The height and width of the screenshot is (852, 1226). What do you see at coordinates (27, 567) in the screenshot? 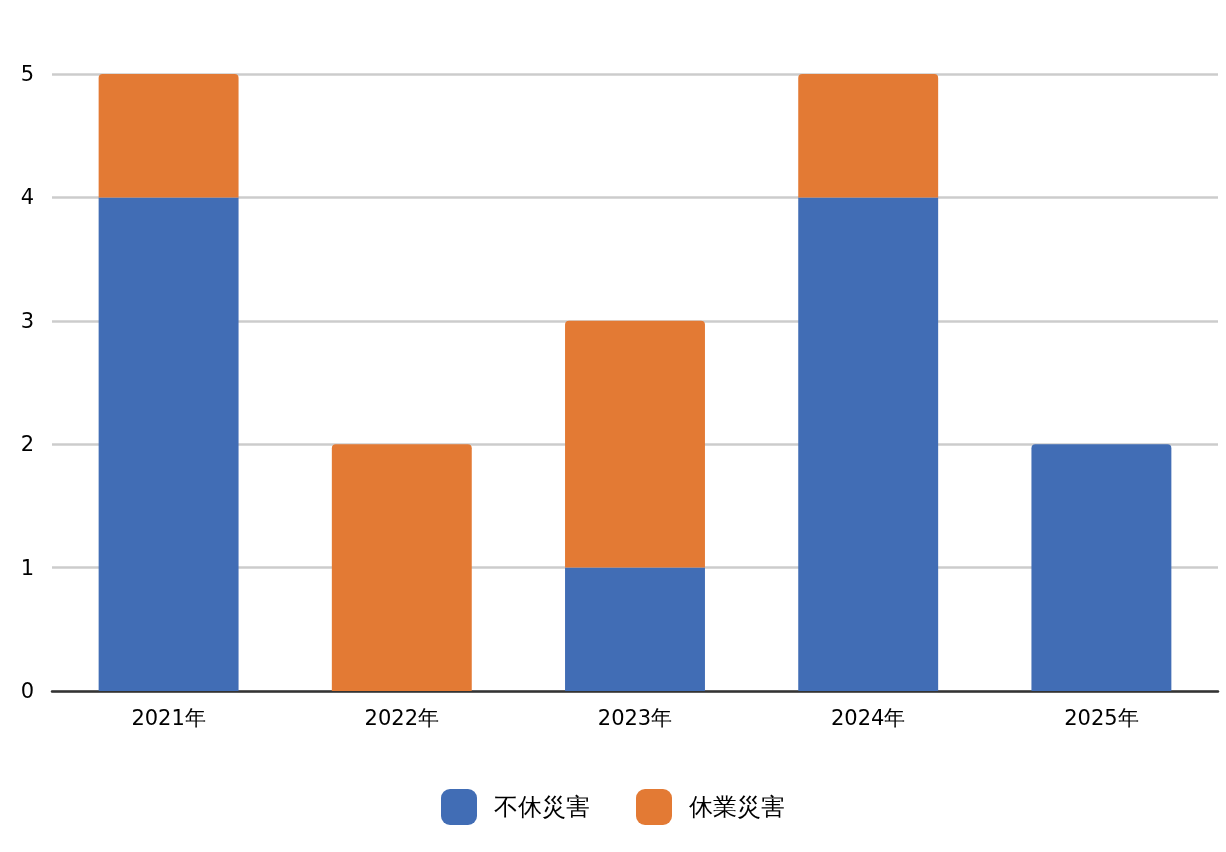
I see `y-tick-label: 1` at bounding box center [27, 567].